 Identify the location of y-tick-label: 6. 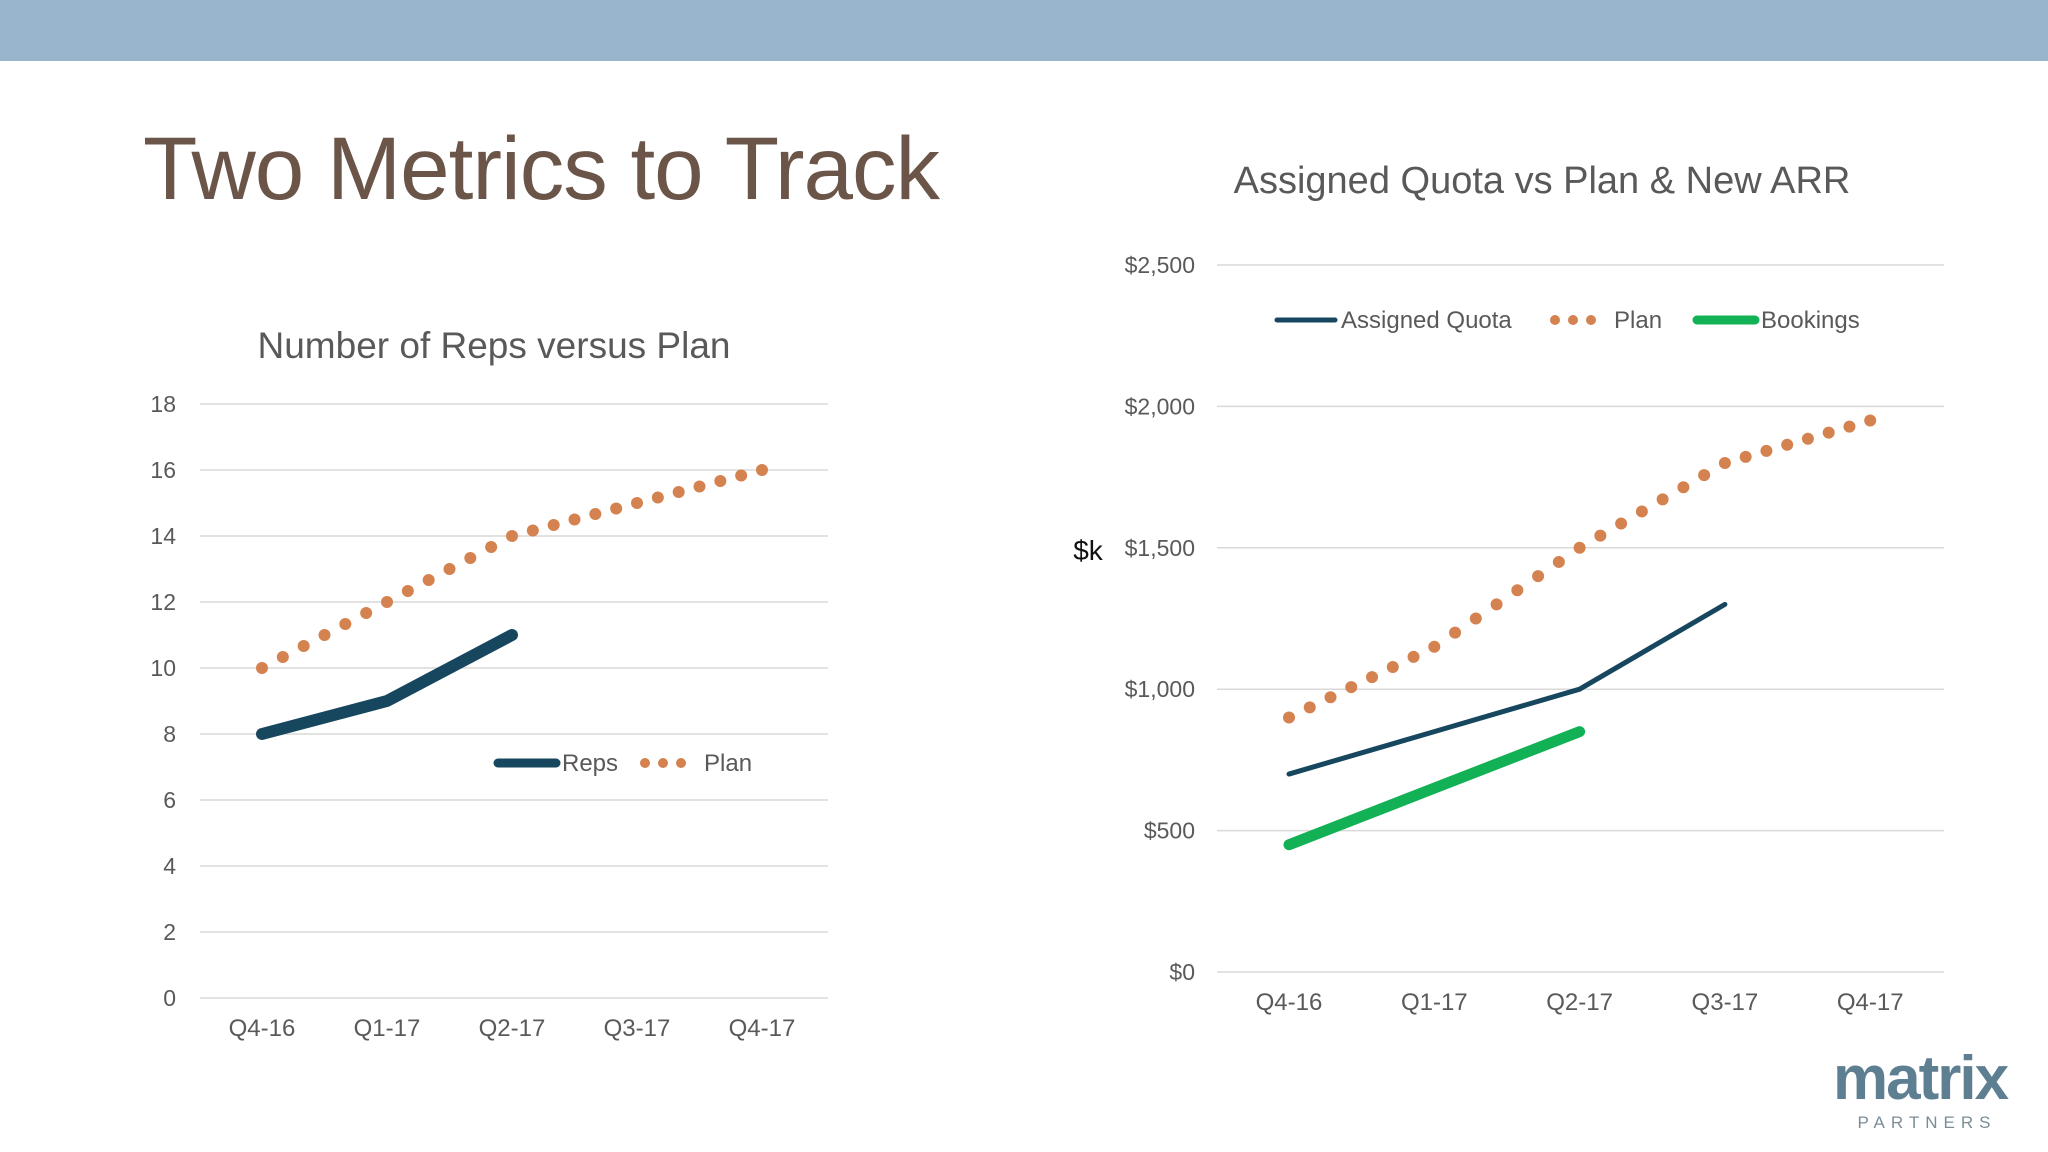
(169, 800).